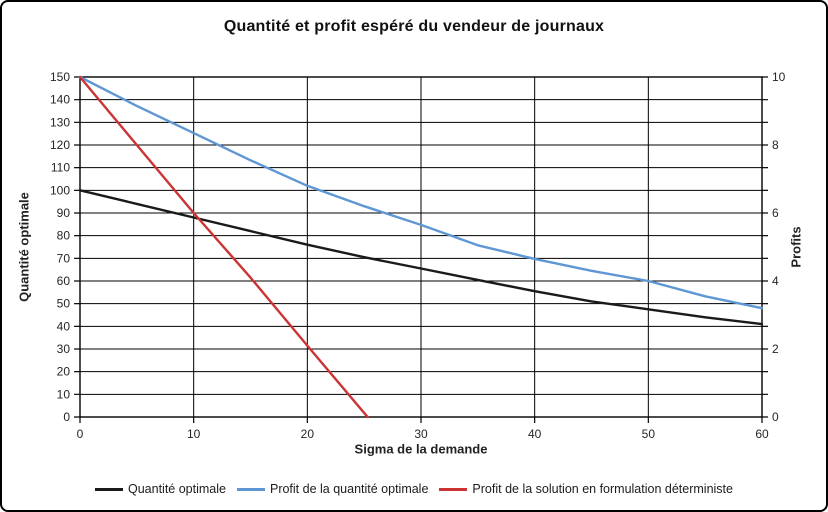 Image resolution: width=828 pixels, height=512 pixels. Describe the element at coordinates (60, 168) in the screenshot. I see `left-axis-tick-label: 110` at that location.